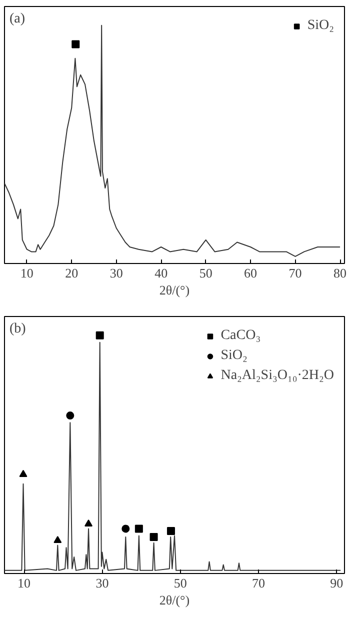 The width and height of the screenshot is (350, 620). I want to click on x-tick-label: 90, so click(337, 583).